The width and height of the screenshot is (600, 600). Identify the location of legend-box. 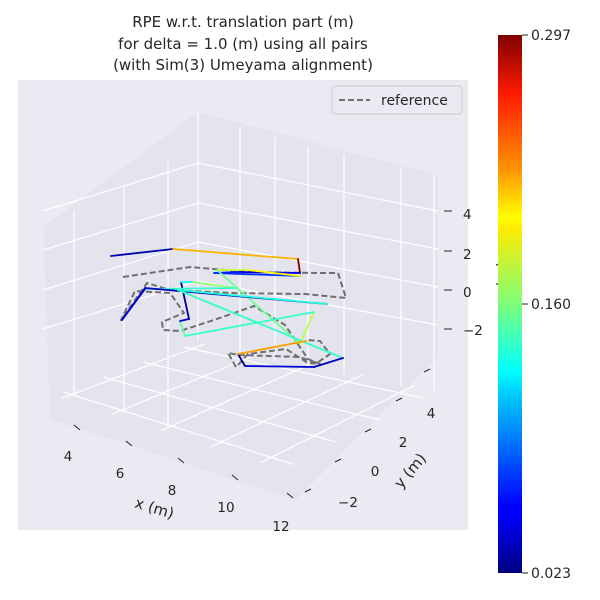
(397, 100).